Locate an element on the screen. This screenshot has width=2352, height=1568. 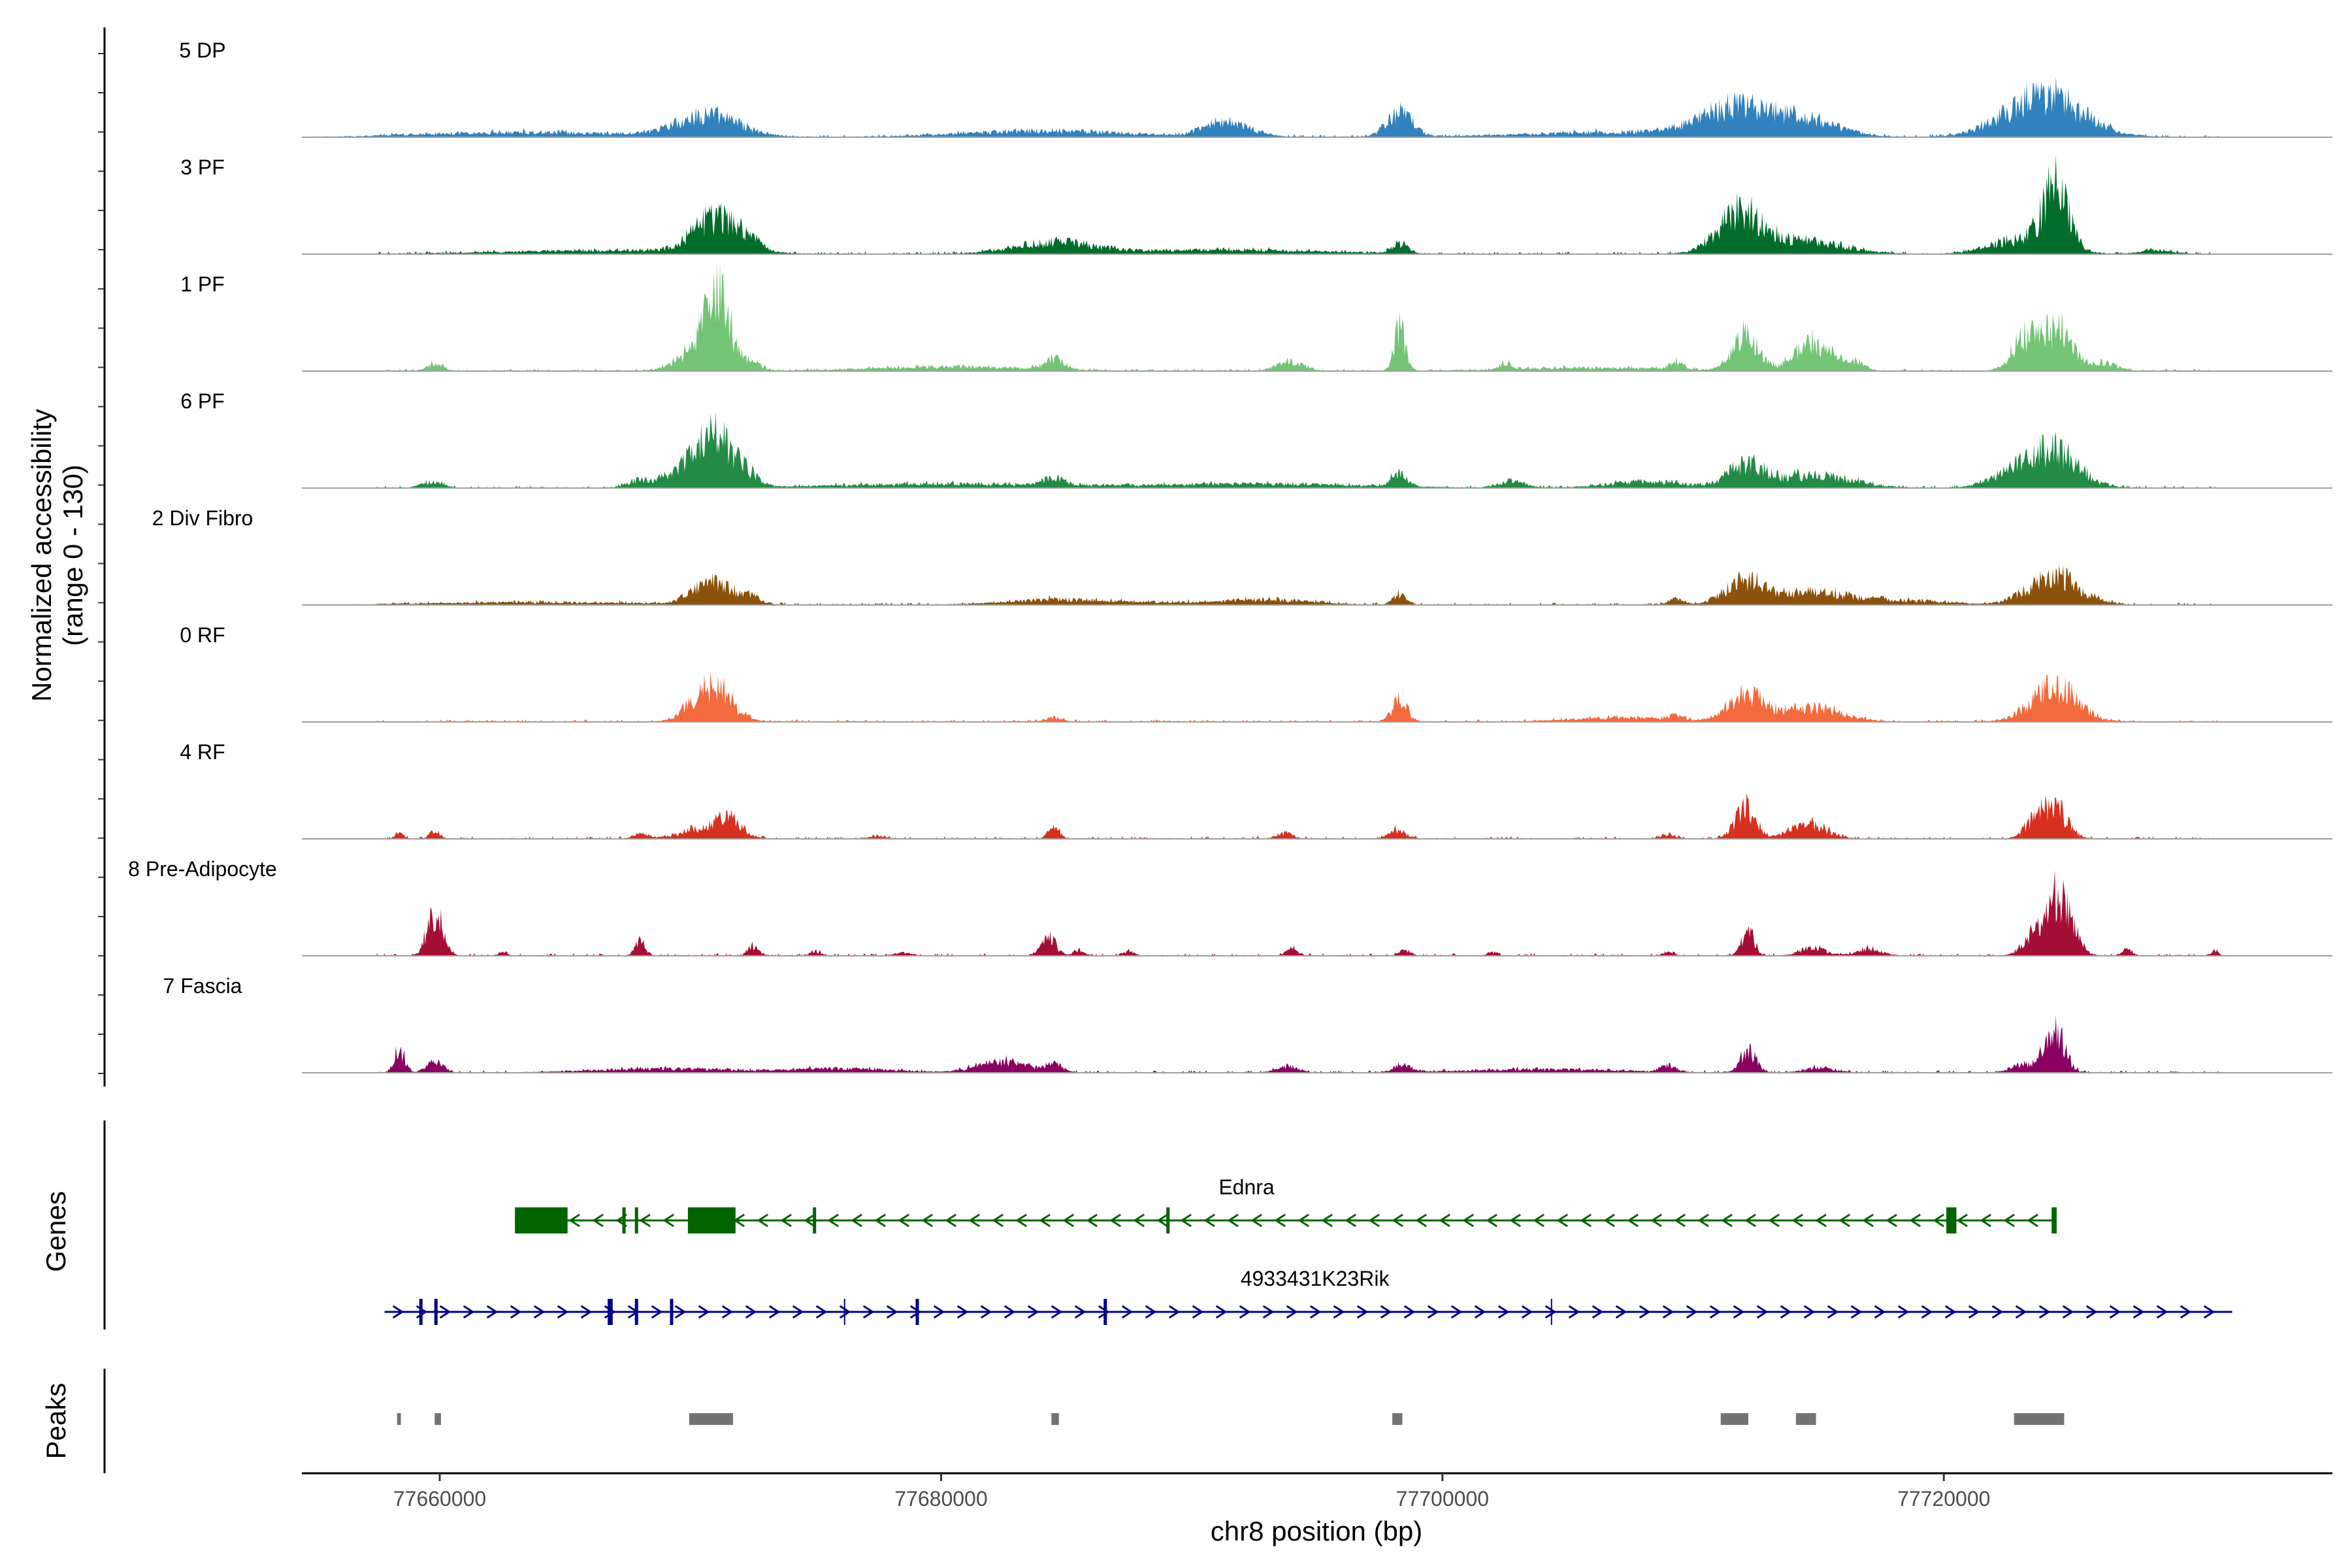
gene-name: Ednra is located at coordinates (1246, 1187).